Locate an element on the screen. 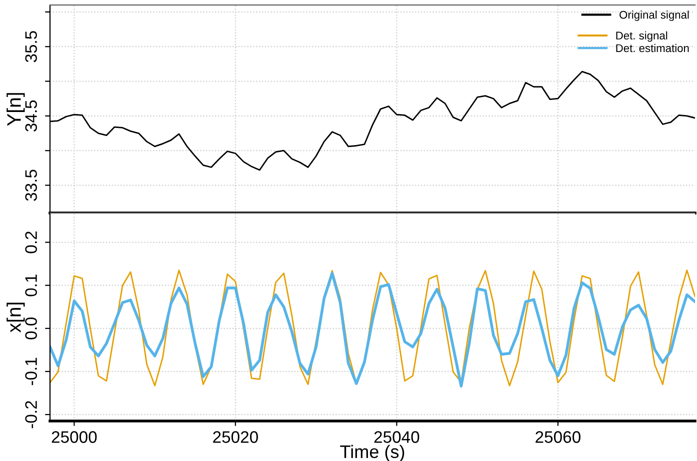  y-tick-label: 0.1 is located at coordinates (31, 285).